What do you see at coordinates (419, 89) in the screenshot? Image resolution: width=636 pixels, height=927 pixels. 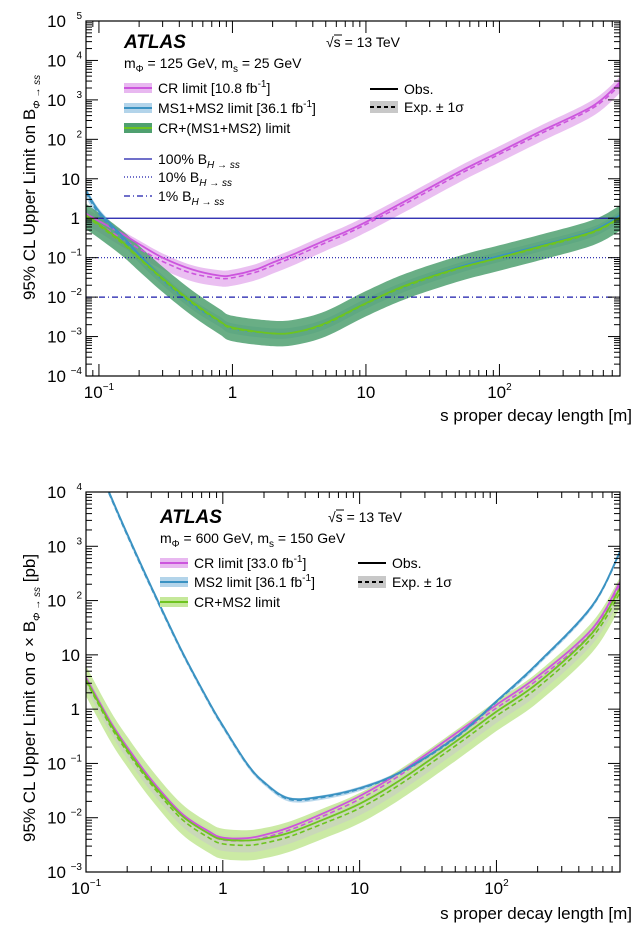 I see `top-legend-obs-label: Obs.` at bounding box center [419, 89].